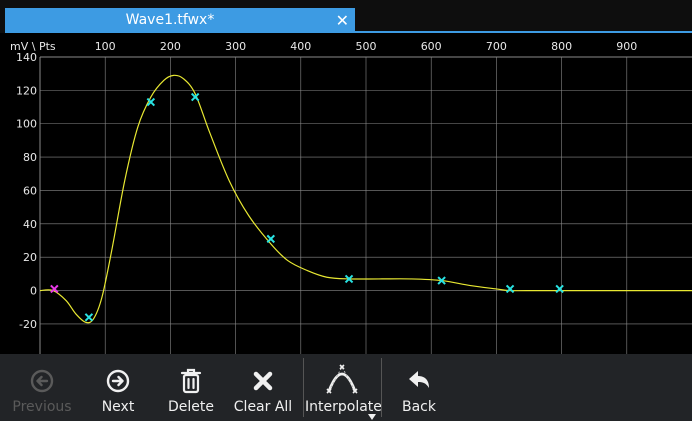 The image size is (692, 421). I want to click on y-tick-label: 120, so click(26, 90).